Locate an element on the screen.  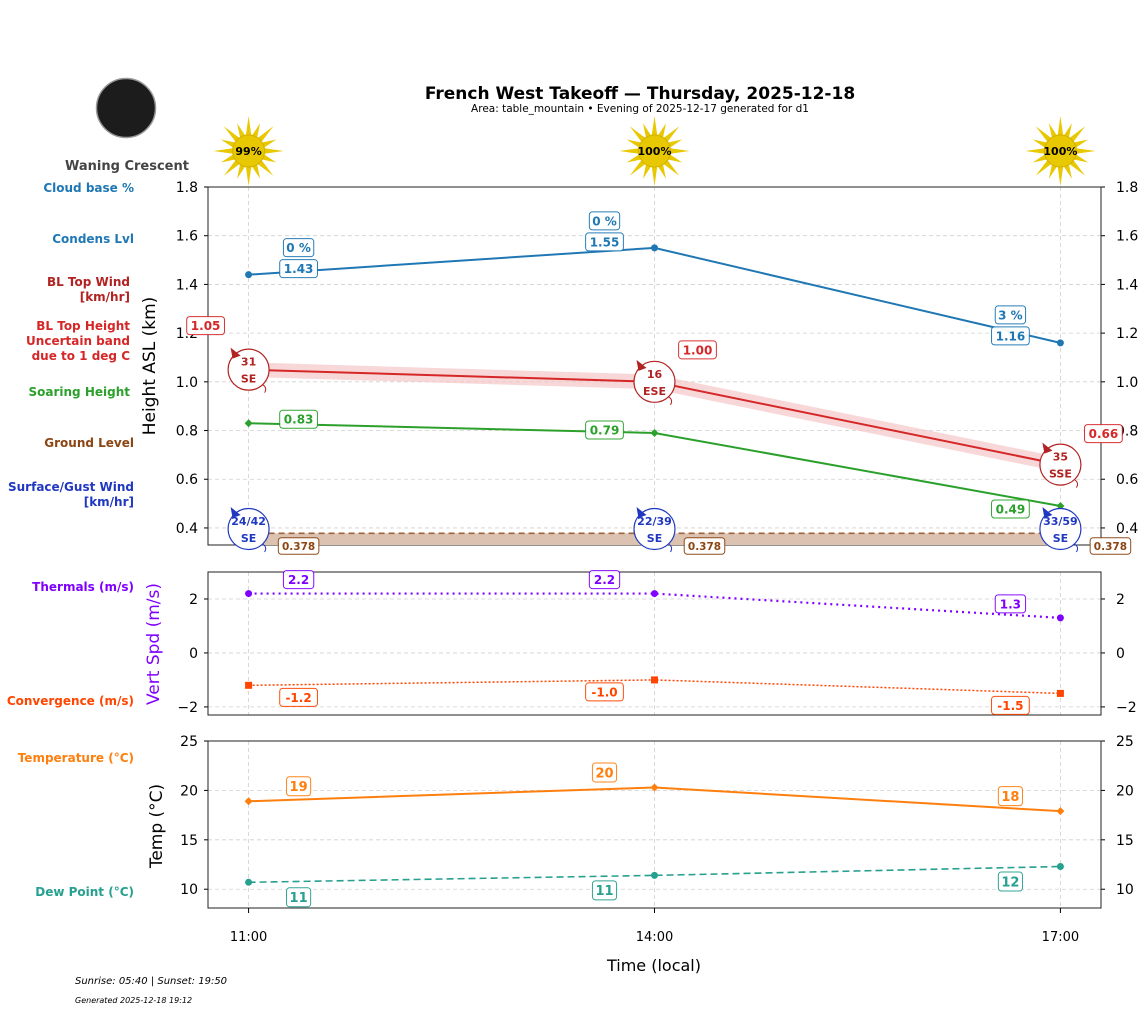
legend-ground: Ground Level is located at coordinates (89, 443).